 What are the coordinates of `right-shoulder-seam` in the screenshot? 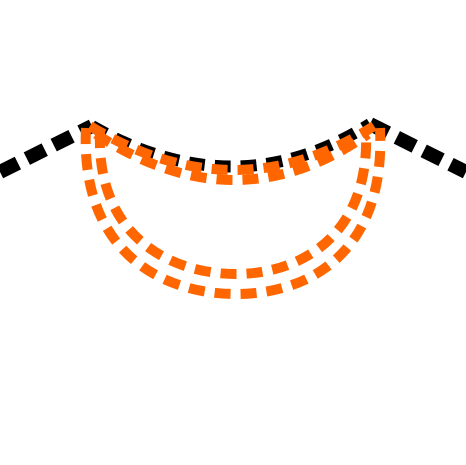 It's located at (416, 148).